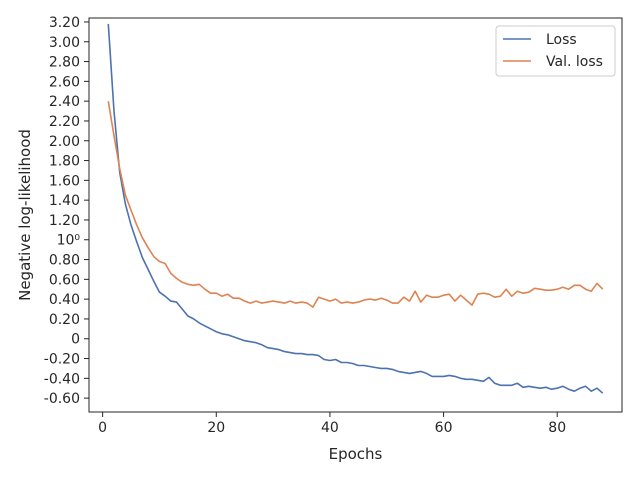 This screenshot has width=640, height=480. What do you see at coordinates (62, 379) in the screenshot?
I see `y-tick-label: -0.40` at bounding box center [62, 379].